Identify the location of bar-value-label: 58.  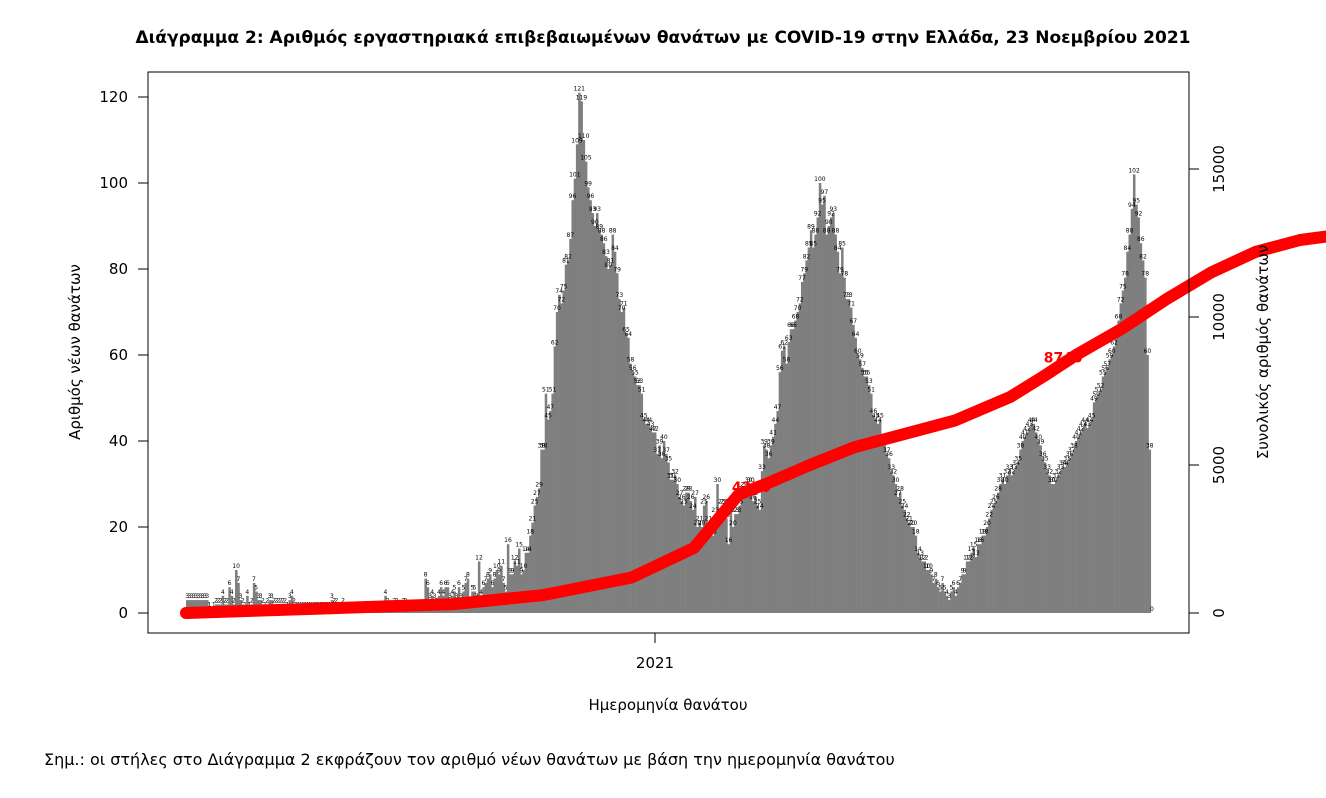
(631, 360).